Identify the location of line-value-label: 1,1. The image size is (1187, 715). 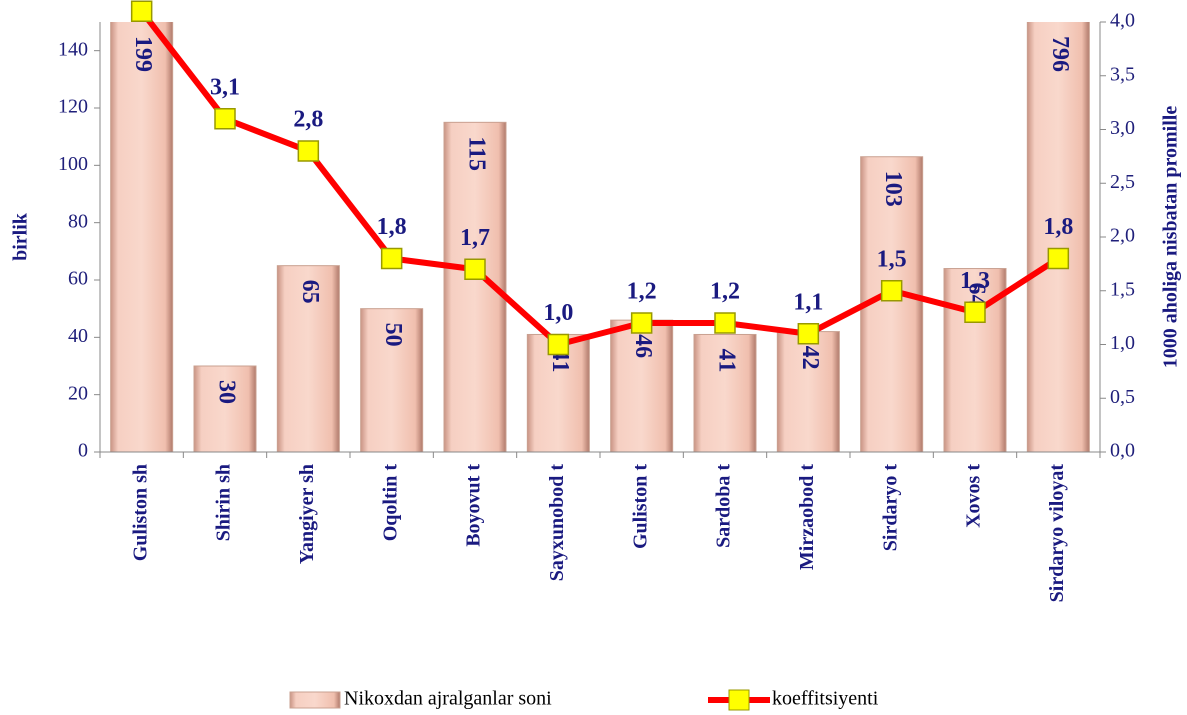
(808, 302).